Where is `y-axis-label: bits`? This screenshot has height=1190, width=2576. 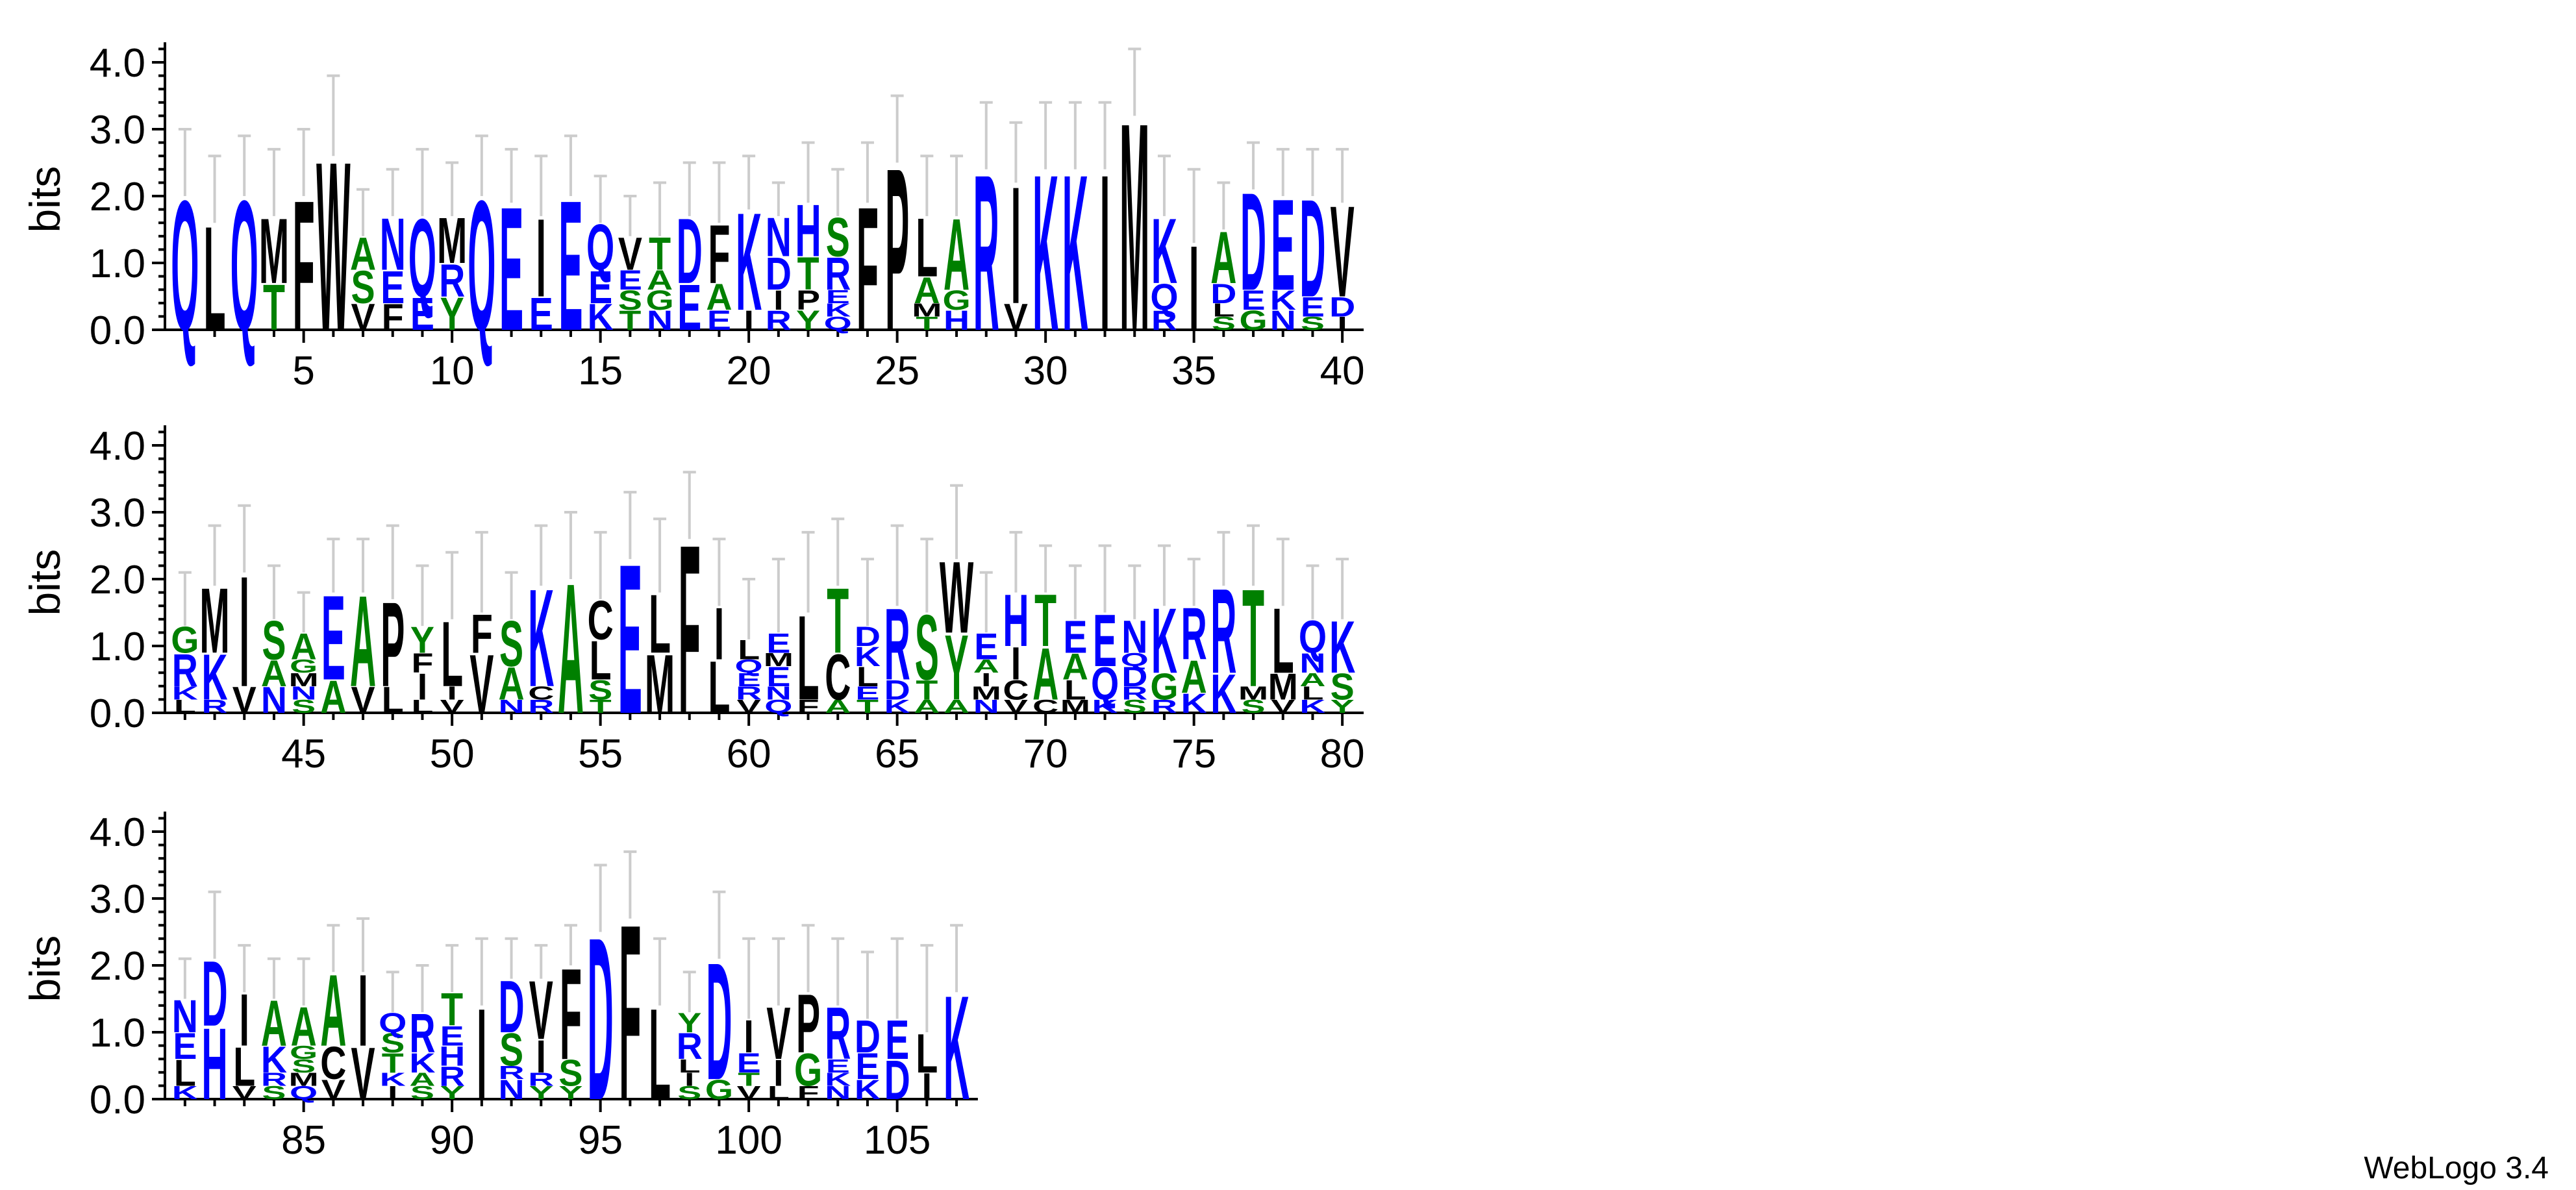
y-axis-label: bits is located at coordinates (45, 583).